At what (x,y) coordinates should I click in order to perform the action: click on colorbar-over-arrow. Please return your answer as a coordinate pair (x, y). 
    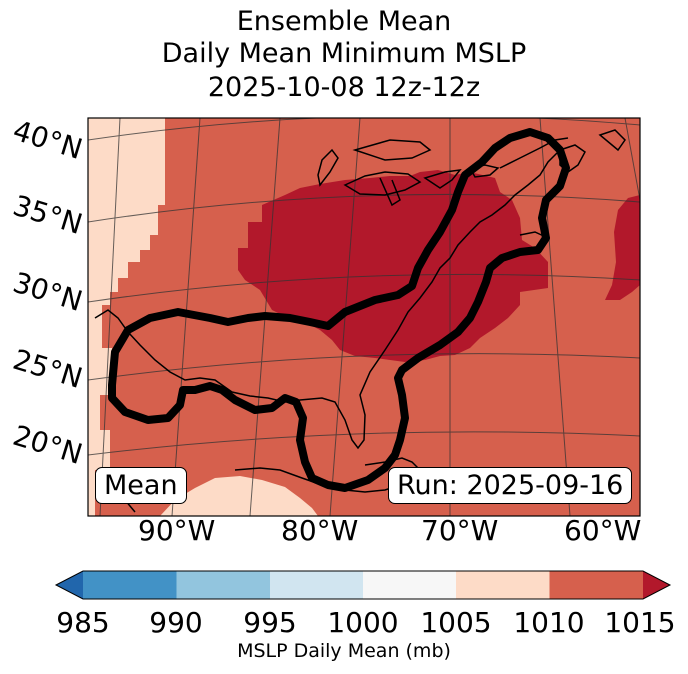
    Looking at the image, I should click on (656, 585).